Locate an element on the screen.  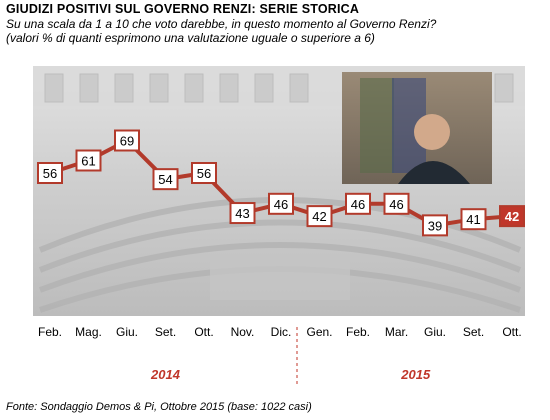
data-label: 41 is located at coordinates (473, 219).